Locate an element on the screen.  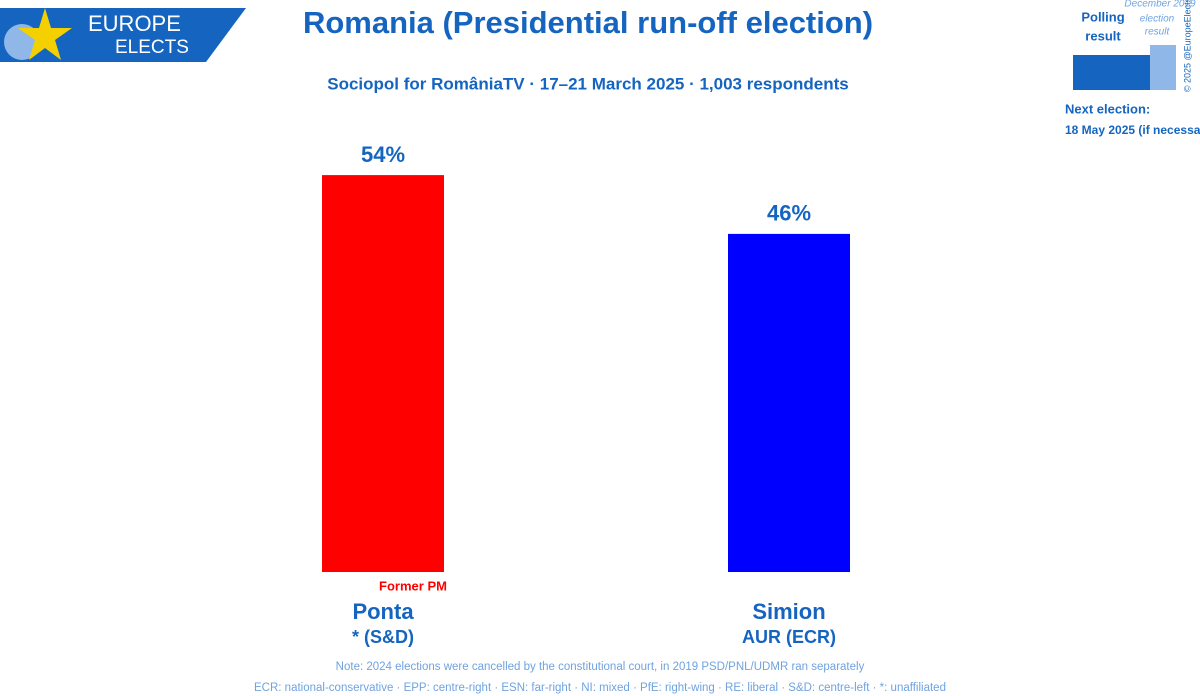
category-note: Former PM is located at coordinates (413, 585).